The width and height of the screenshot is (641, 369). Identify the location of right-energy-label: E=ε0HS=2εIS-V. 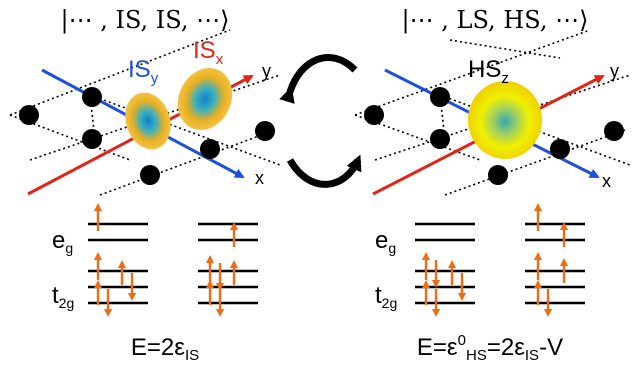
(490, 348).